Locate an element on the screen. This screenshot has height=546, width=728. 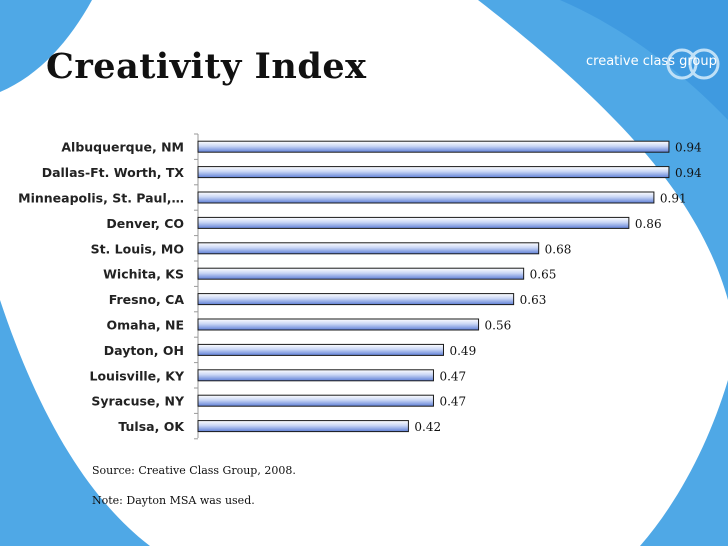
value-label: 0.86 is located at coordinates (648, 224).